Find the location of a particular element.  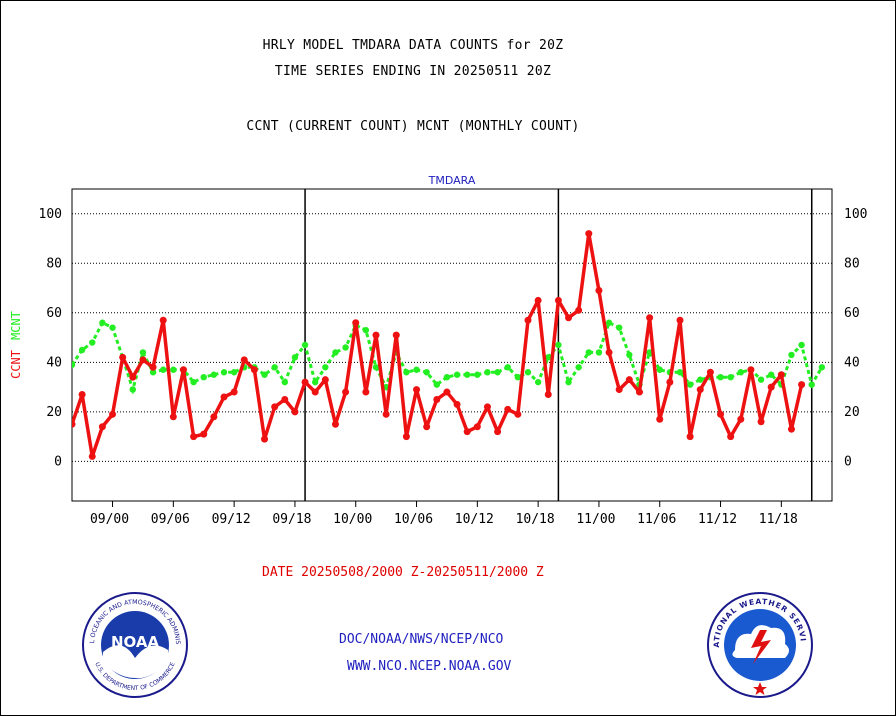

y-axis-label-group: CCNT MCNT is located at coordinates (16, 345).